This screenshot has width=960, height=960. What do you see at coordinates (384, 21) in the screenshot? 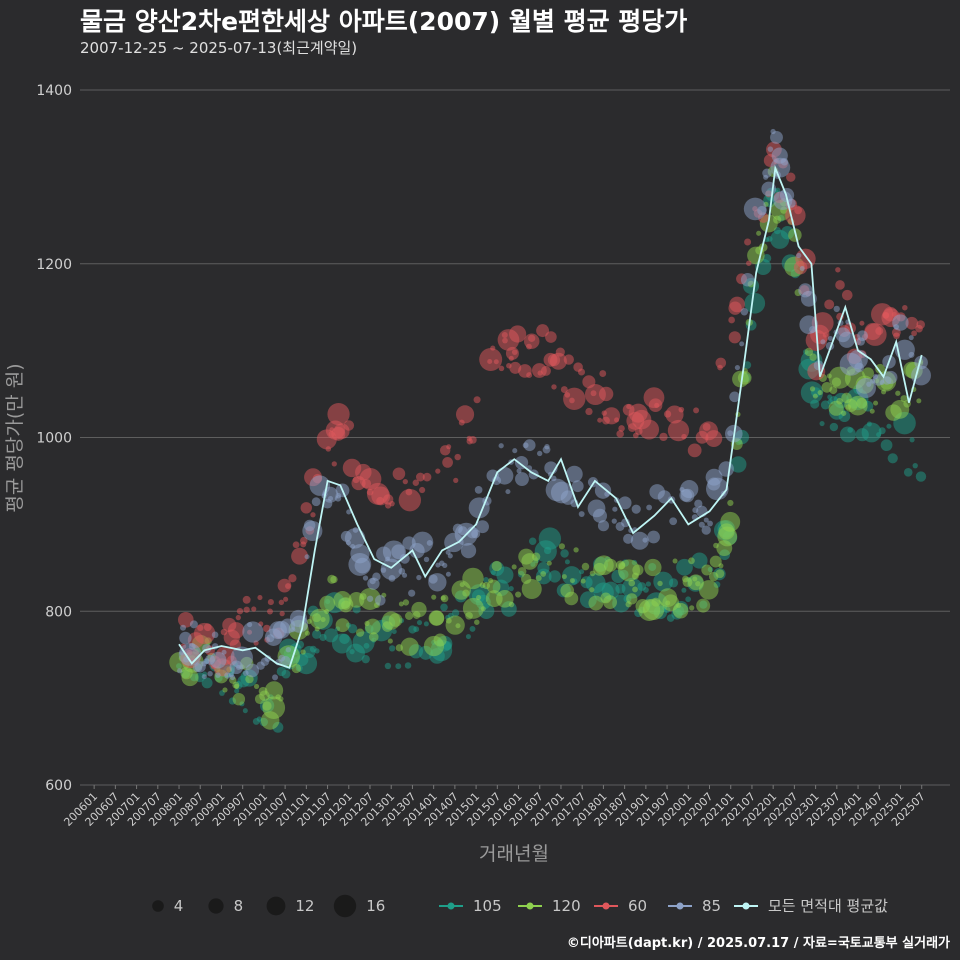
I see `chart-title: 물금 양산2차e편한세상 아파트(2007) 월별 평균 평당가` at bounding box center [384, 21].